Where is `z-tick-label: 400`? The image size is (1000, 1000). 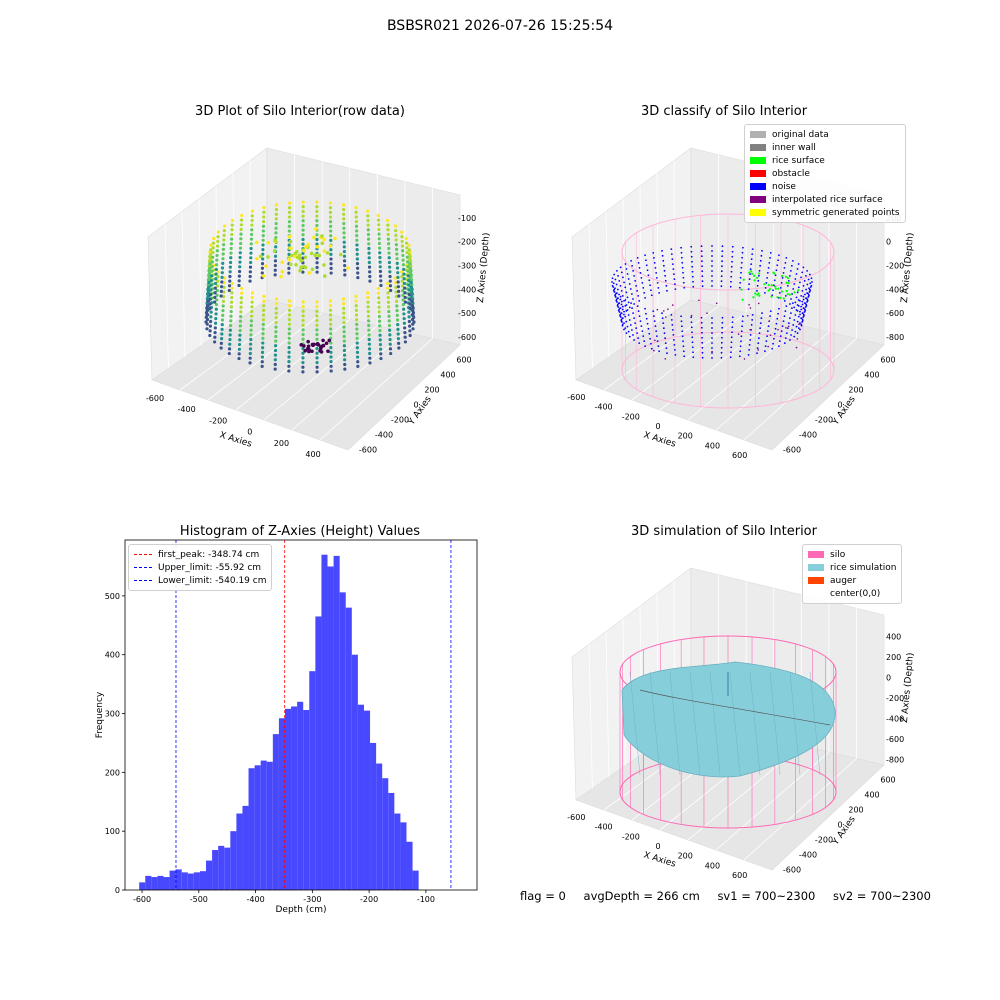 z-tick-label: 400 is located at coordinates (893, 636).